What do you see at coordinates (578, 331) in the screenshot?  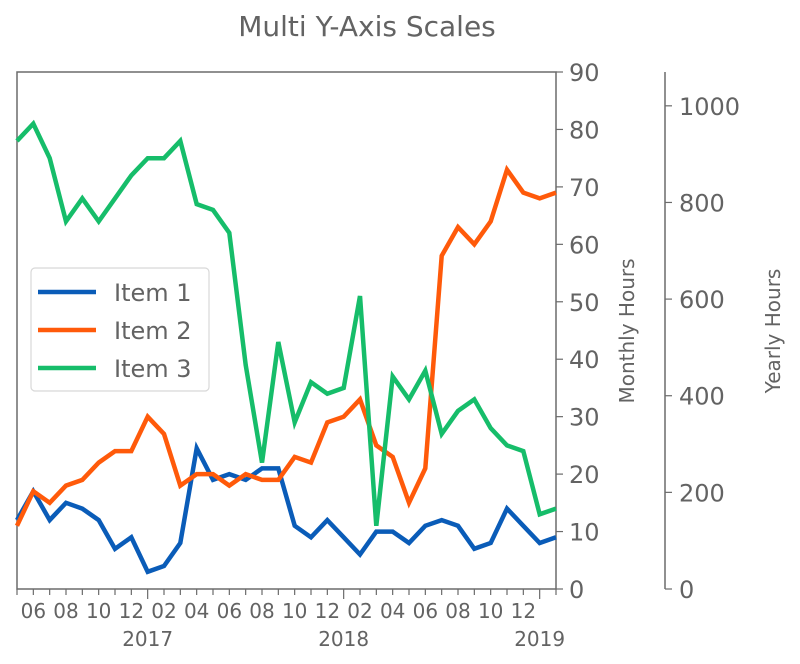 I see `y-axis-monthly: 0 10 20 30 40 50 60 70 80 90` at bounding box center [578, 331].